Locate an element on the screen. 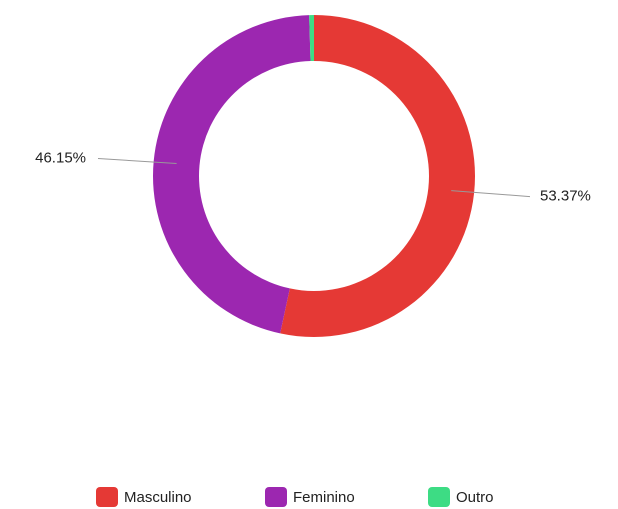  legend-label: Masculino is located at coordinates (158, 497).